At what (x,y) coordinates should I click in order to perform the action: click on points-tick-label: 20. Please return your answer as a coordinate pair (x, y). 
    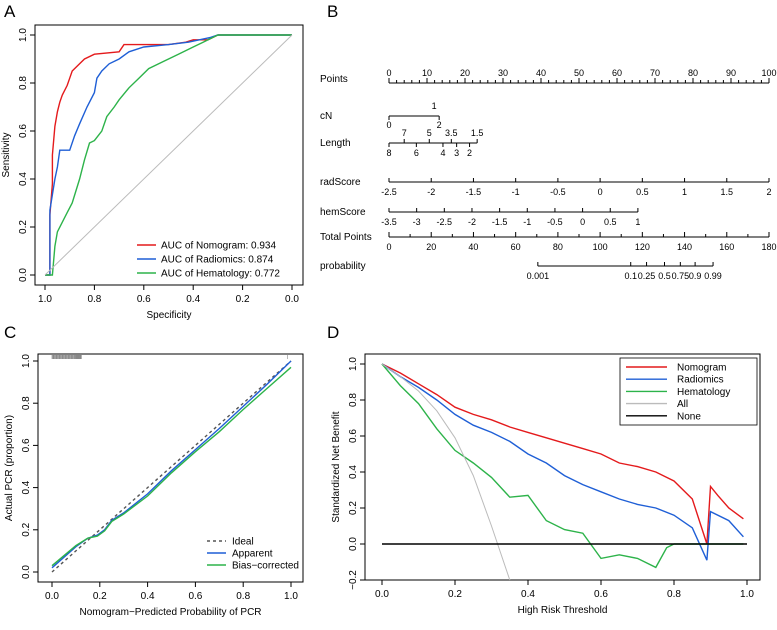
    Looking at the image, I should click on (465, 73).